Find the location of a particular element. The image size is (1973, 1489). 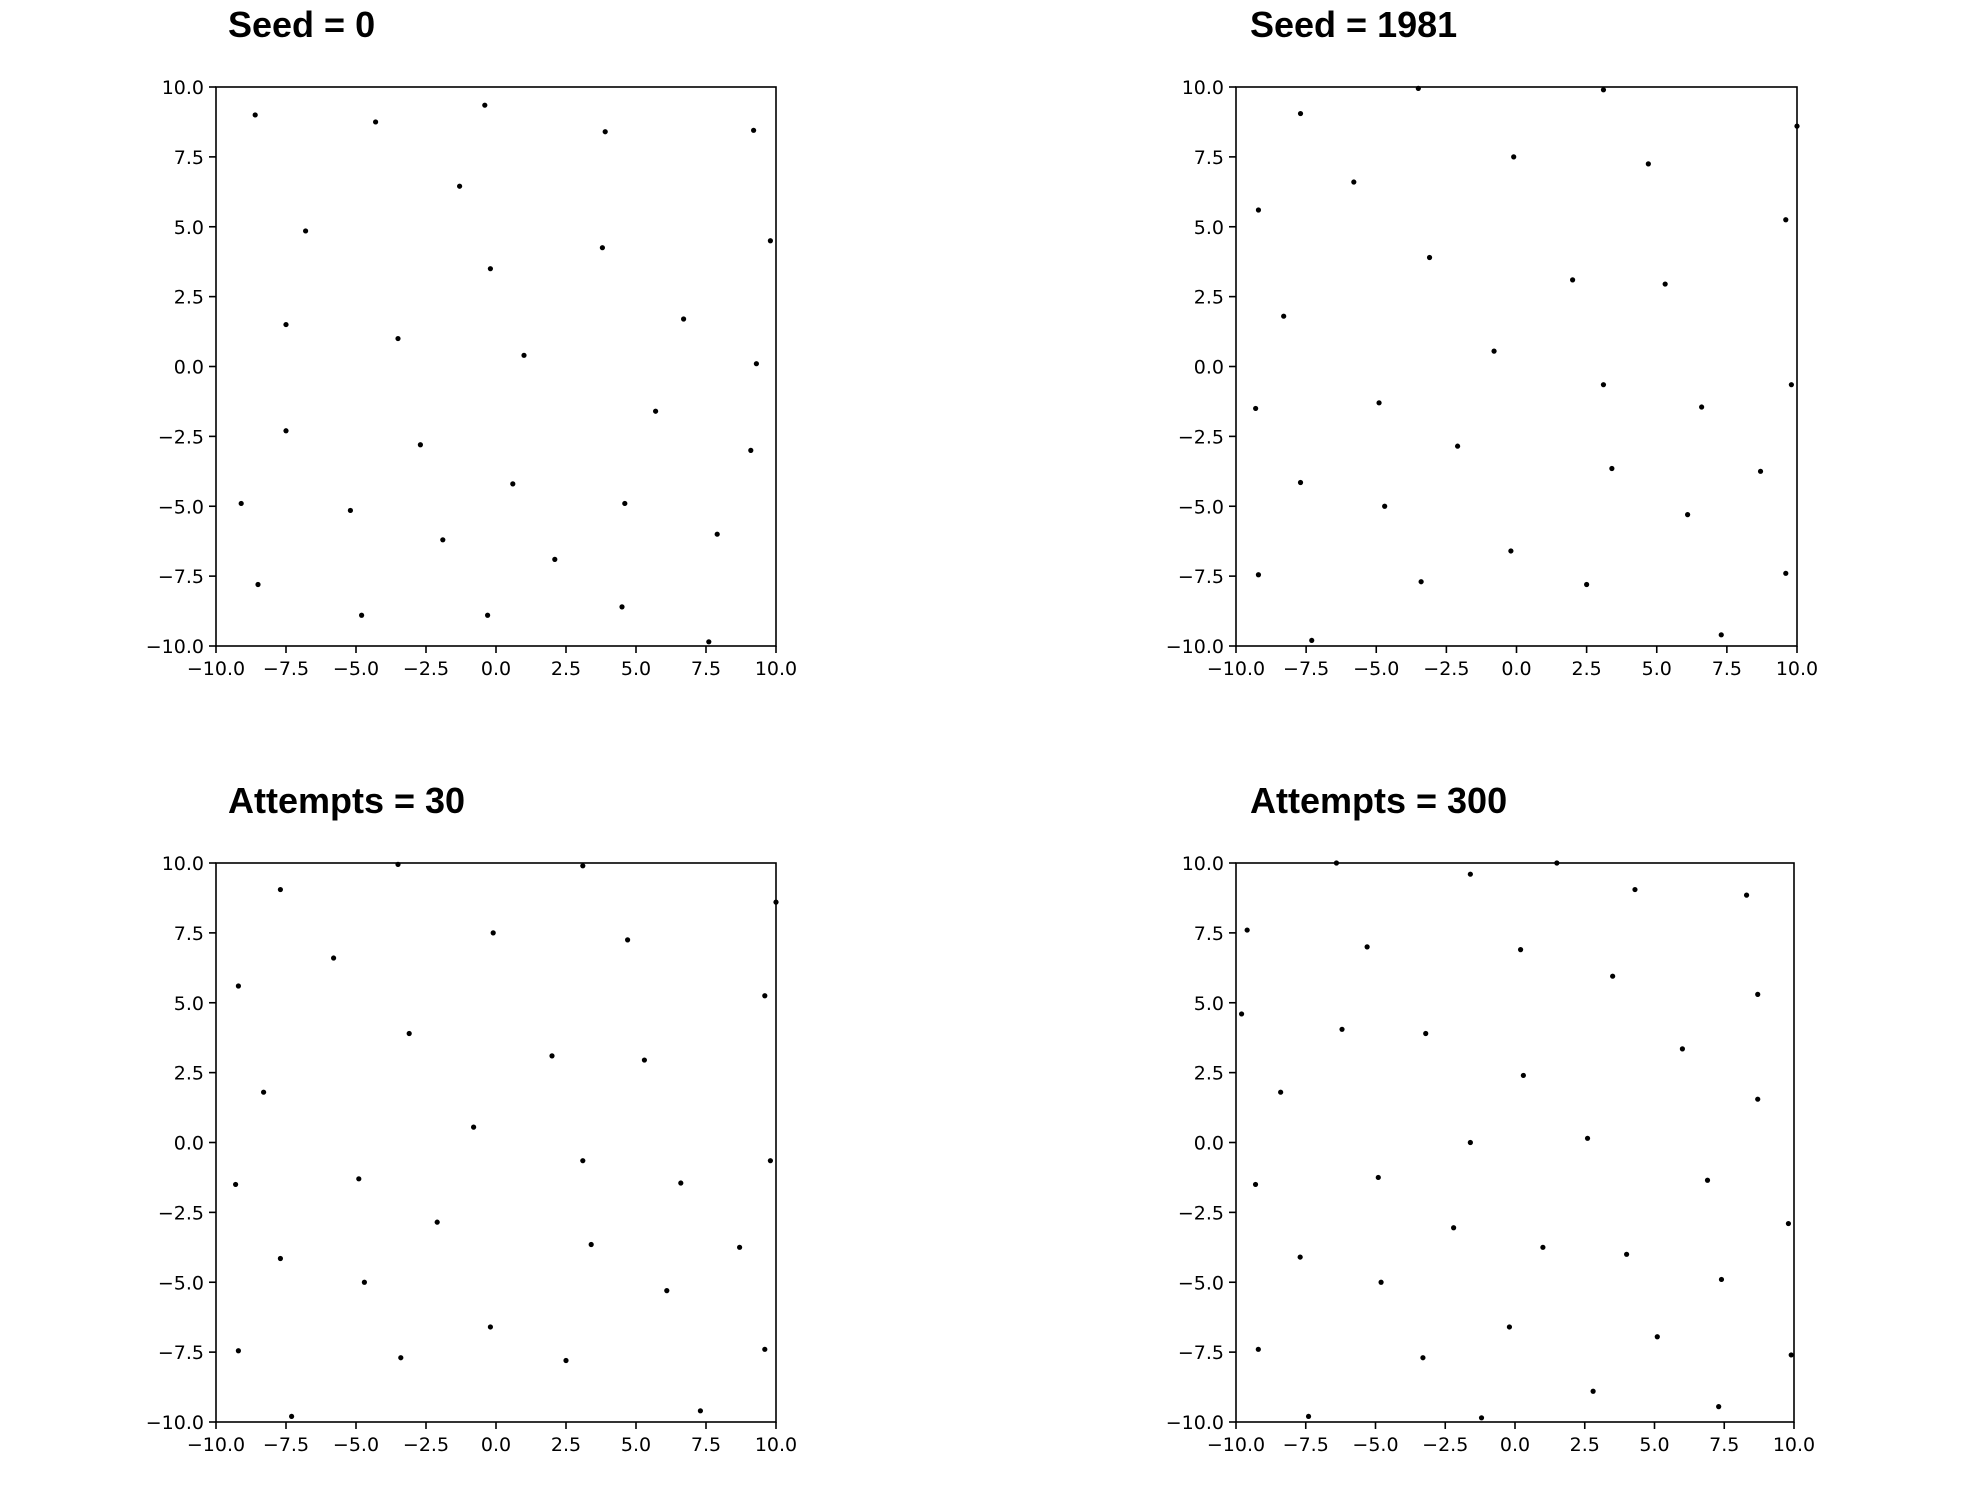

x-tick-label: −2.5 is located at coordinates (1446, 669).